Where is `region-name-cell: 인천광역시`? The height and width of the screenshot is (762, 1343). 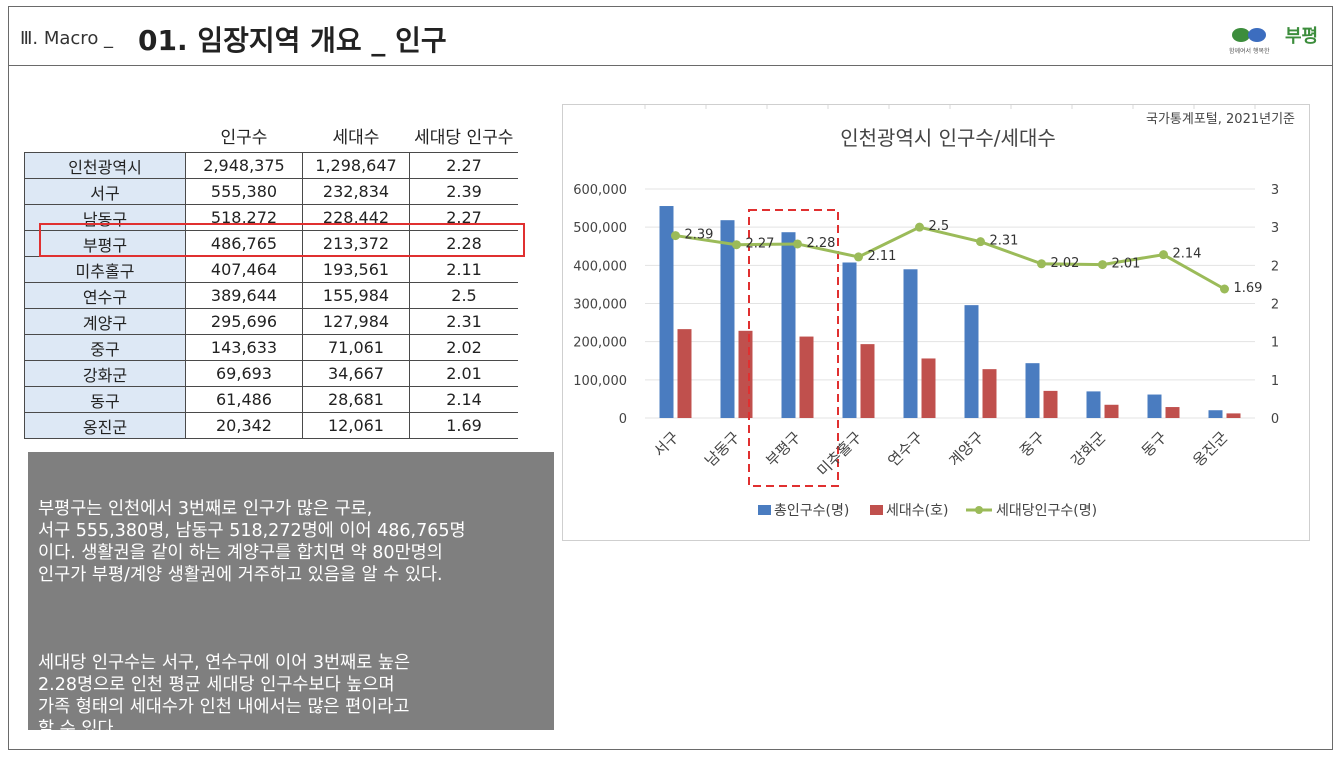
region-name-cell: 인천광역시 is located at coordinates (105, 165).